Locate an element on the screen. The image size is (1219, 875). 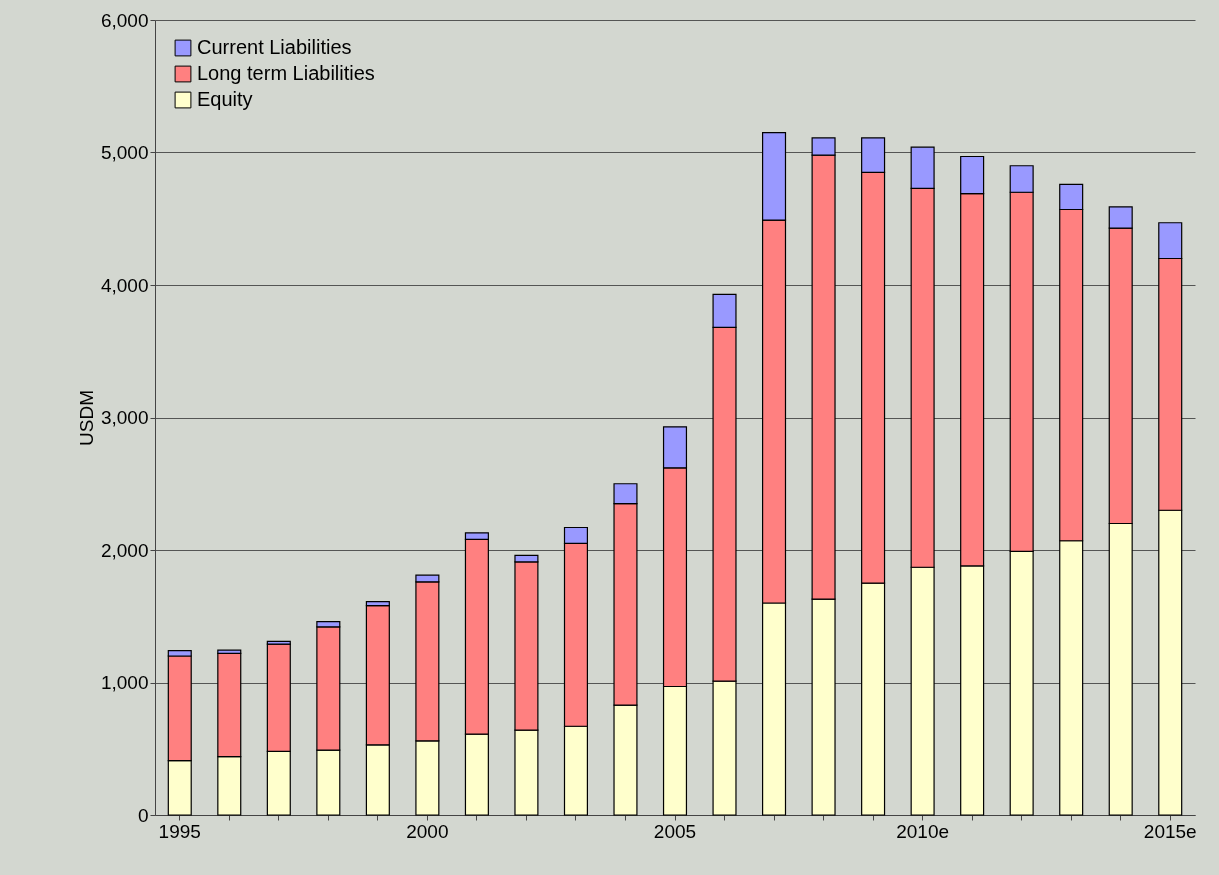
y-axis-title: USDM is located at coordinates (86, 418).